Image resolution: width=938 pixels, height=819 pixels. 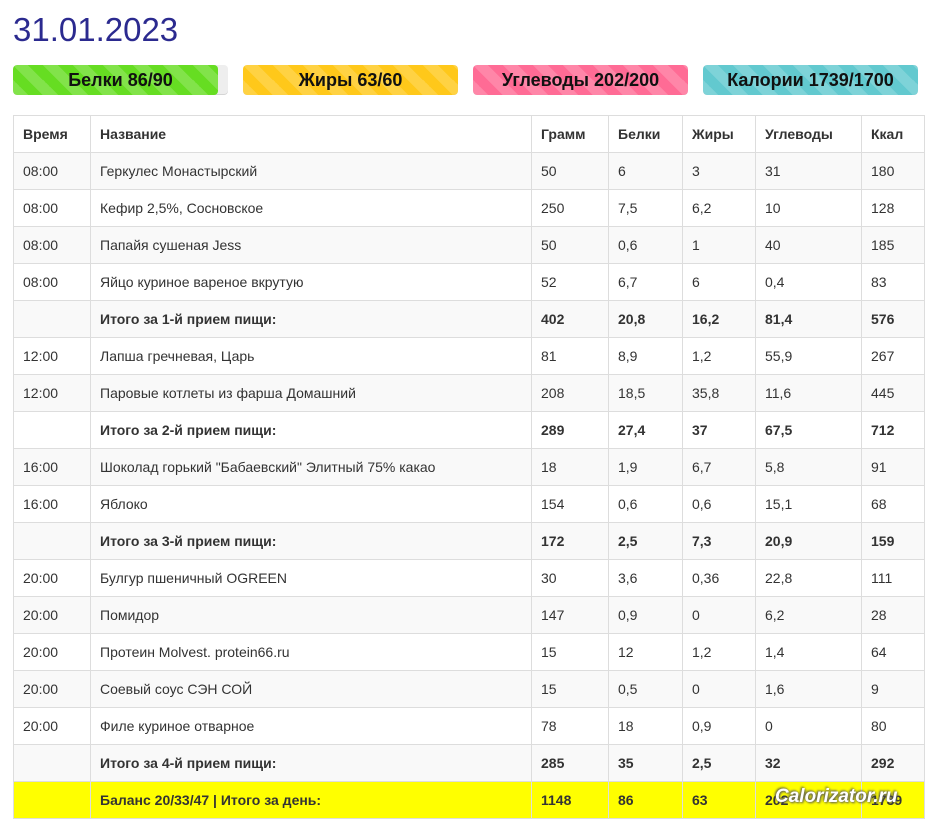 What do you see at coordinates (808, 245) in the screenshot?
I see `cell-carbs: 40` at bounding box center [808, 245].